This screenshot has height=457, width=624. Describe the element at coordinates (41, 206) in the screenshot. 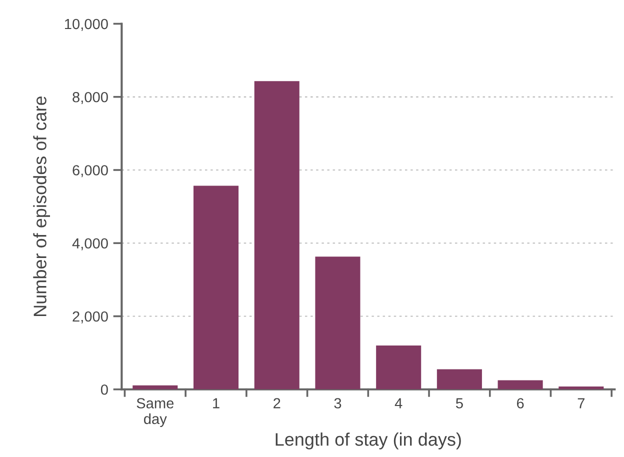

I see `y-axis-title: Number of episodes of care` at that location.